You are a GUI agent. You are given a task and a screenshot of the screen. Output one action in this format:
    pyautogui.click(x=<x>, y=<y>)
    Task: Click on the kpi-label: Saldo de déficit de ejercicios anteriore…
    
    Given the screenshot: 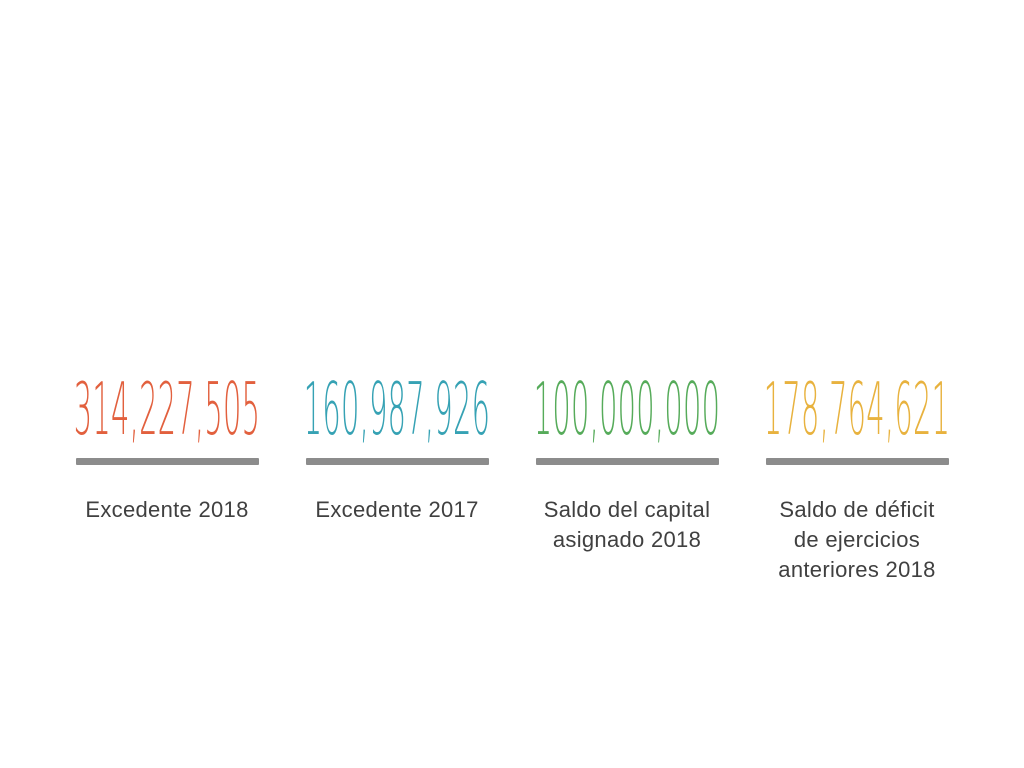 What is the action you would take?
    pyautogui.click(x=857, y=539)
    